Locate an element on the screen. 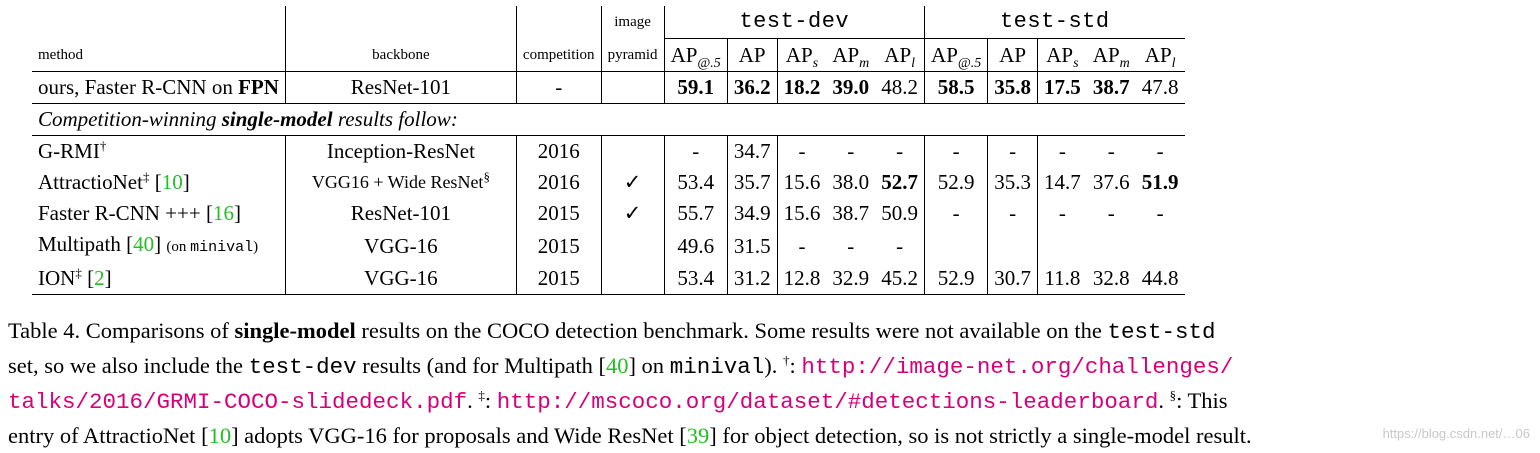  backbone-cell: Inception-ResNet is located at coordinates (401, 151).